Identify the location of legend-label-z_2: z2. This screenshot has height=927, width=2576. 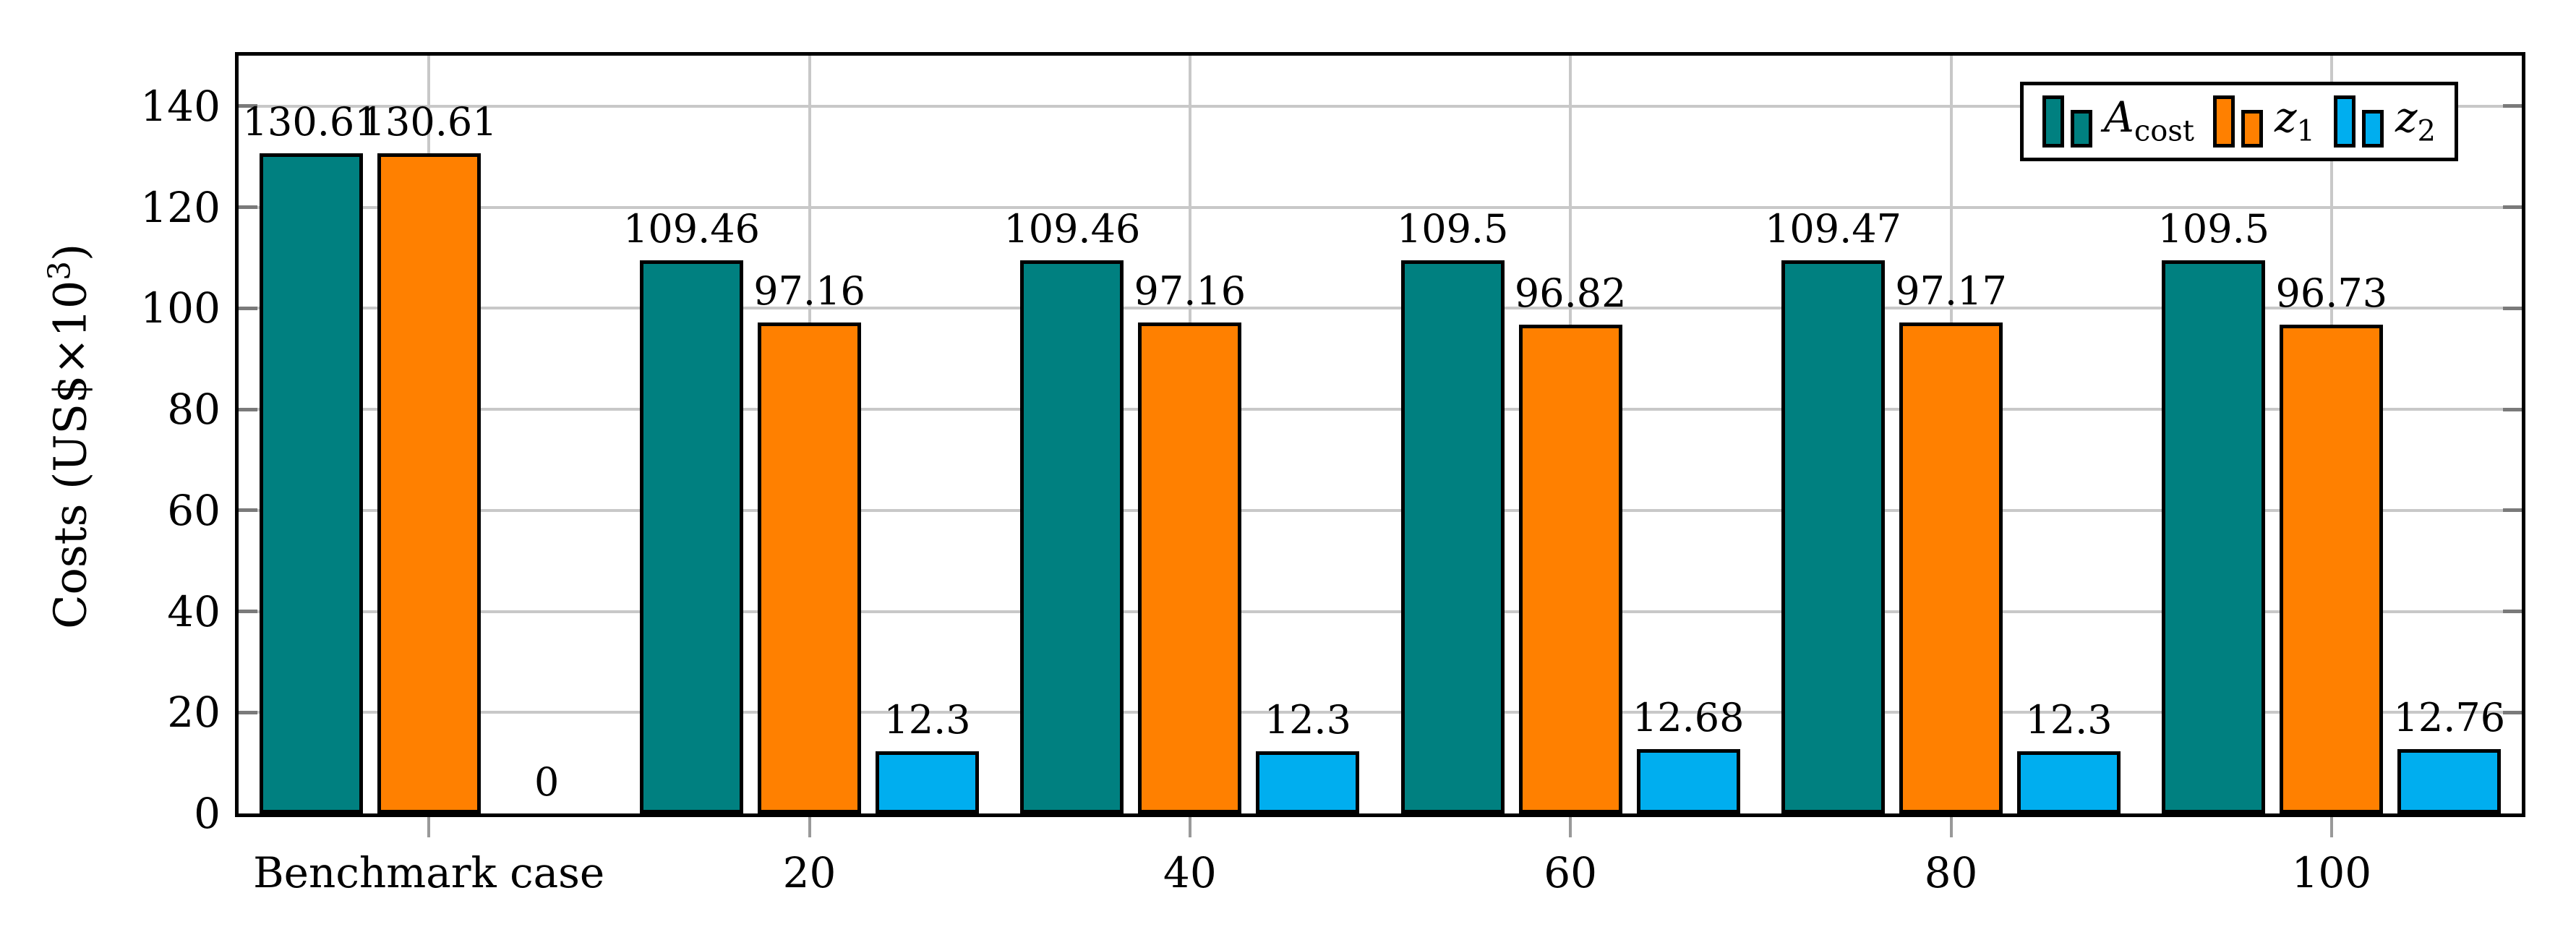
(2415, 120).